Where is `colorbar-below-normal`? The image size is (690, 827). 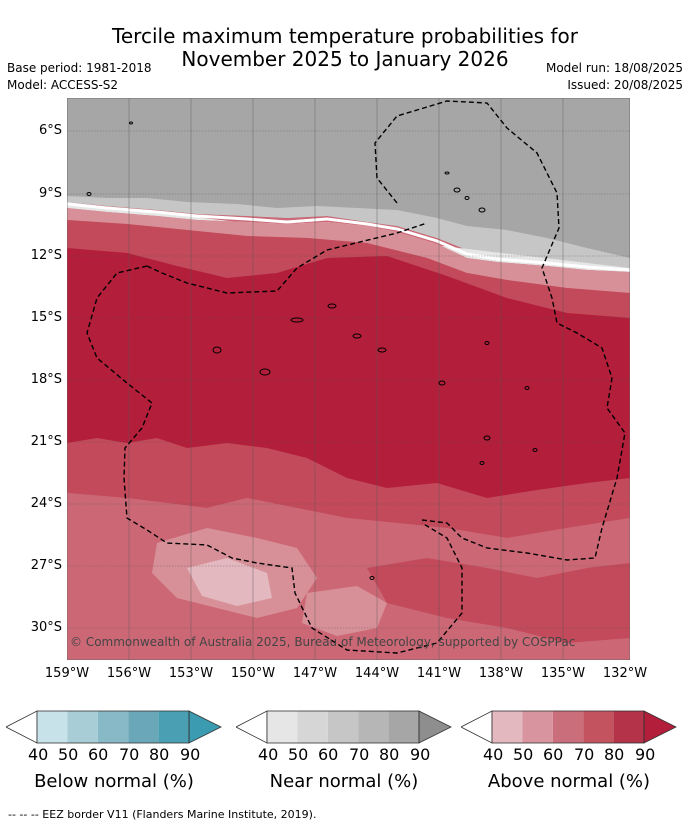 colorbar-below-normal is located at coordinates (113, 727).